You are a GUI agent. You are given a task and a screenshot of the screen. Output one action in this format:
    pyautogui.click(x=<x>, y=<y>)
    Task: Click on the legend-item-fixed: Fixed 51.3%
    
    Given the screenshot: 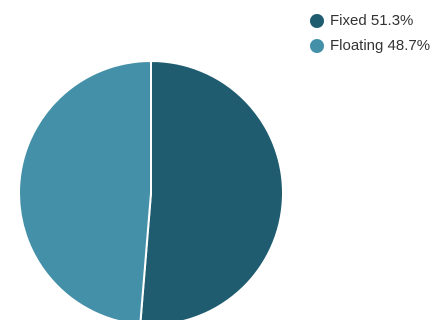 What is the action you would take?
    pyautogui.click(x=370, y=20)
    